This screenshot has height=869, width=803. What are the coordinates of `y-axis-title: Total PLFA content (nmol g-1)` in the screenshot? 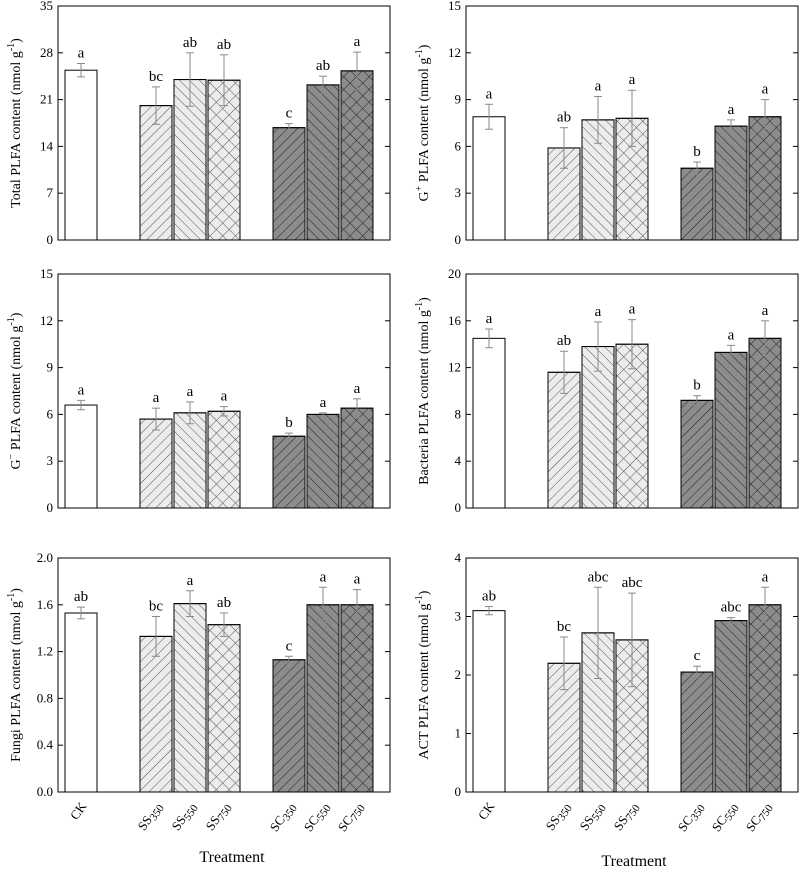 It's located at (15, 123).